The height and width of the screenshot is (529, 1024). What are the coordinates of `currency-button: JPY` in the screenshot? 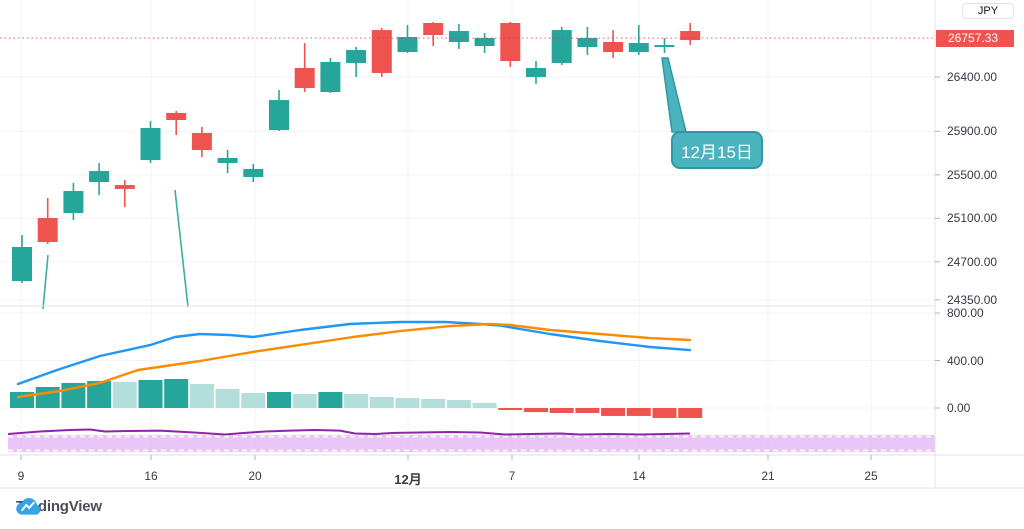 It's located at (988, 11).